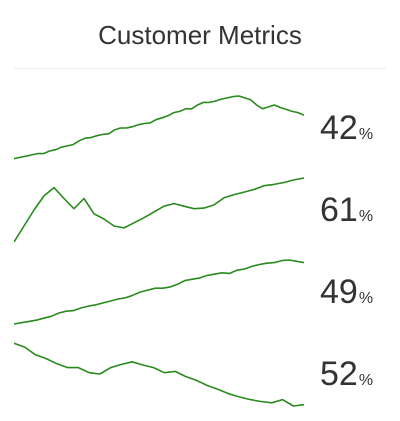 The image size is (400, 421). What do you see at coordinates (200, 35) in the screenshot?
I see `chart-title: Customer Metrics` at bounding box center [200, 35].